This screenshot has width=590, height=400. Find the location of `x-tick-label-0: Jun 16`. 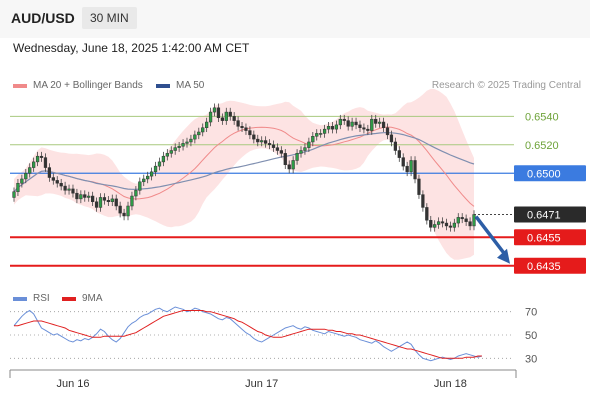

x-tick-label-0: Jun 16 is located at coordinates (72, 384).